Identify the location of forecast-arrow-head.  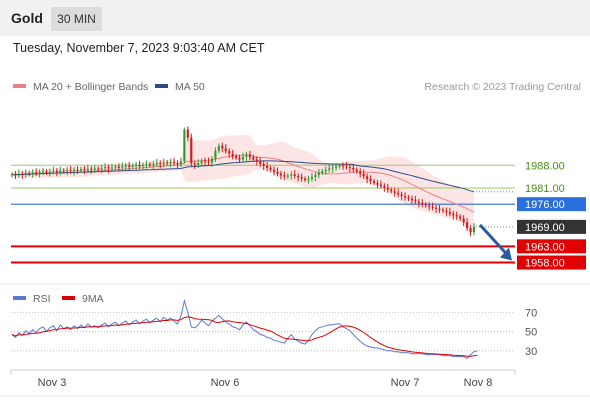
(506, 254).